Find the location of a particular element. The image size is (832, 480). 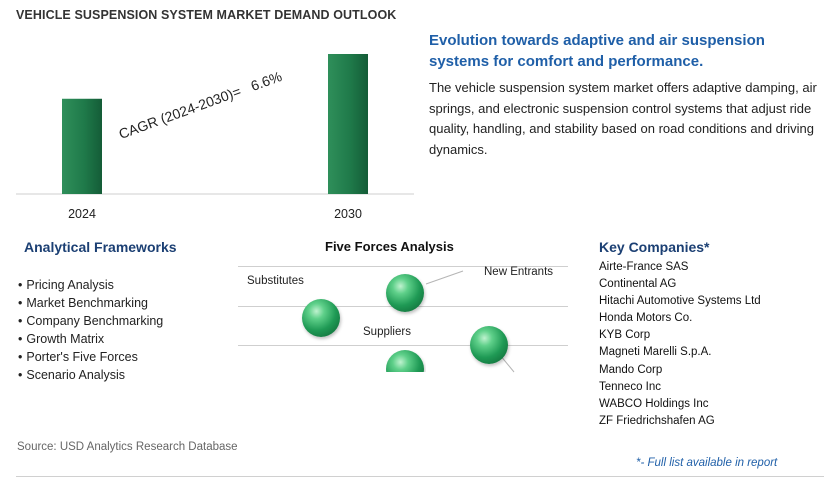

company-item: Honda Motors Co. is located at coordinates (646, 318).